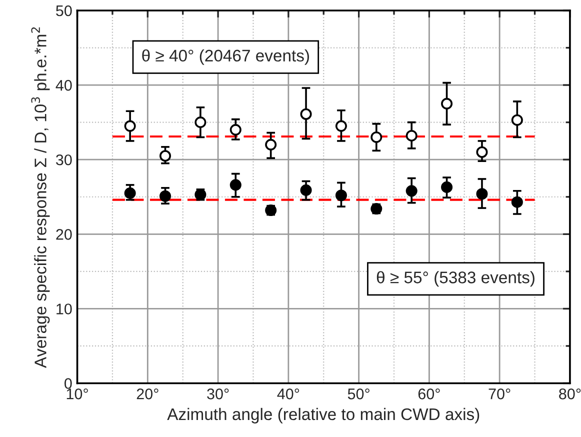 The height and width of the screenshot is (437, 581). I want to click on y-tick-label: 30, so click(64, 160).